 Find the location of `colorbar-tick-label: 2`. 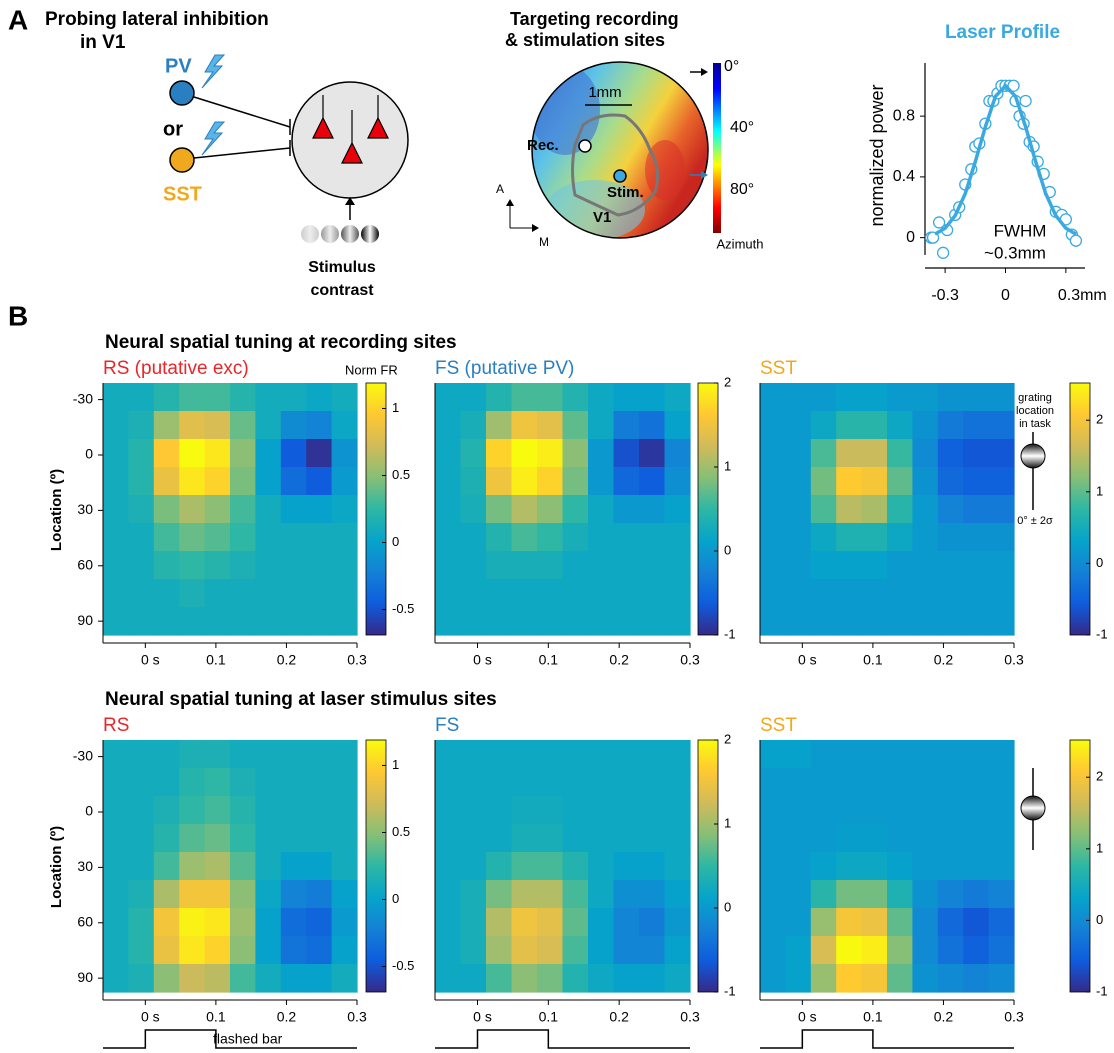

colorbar-tick-label: 2 is located at coordinates (727, 381).